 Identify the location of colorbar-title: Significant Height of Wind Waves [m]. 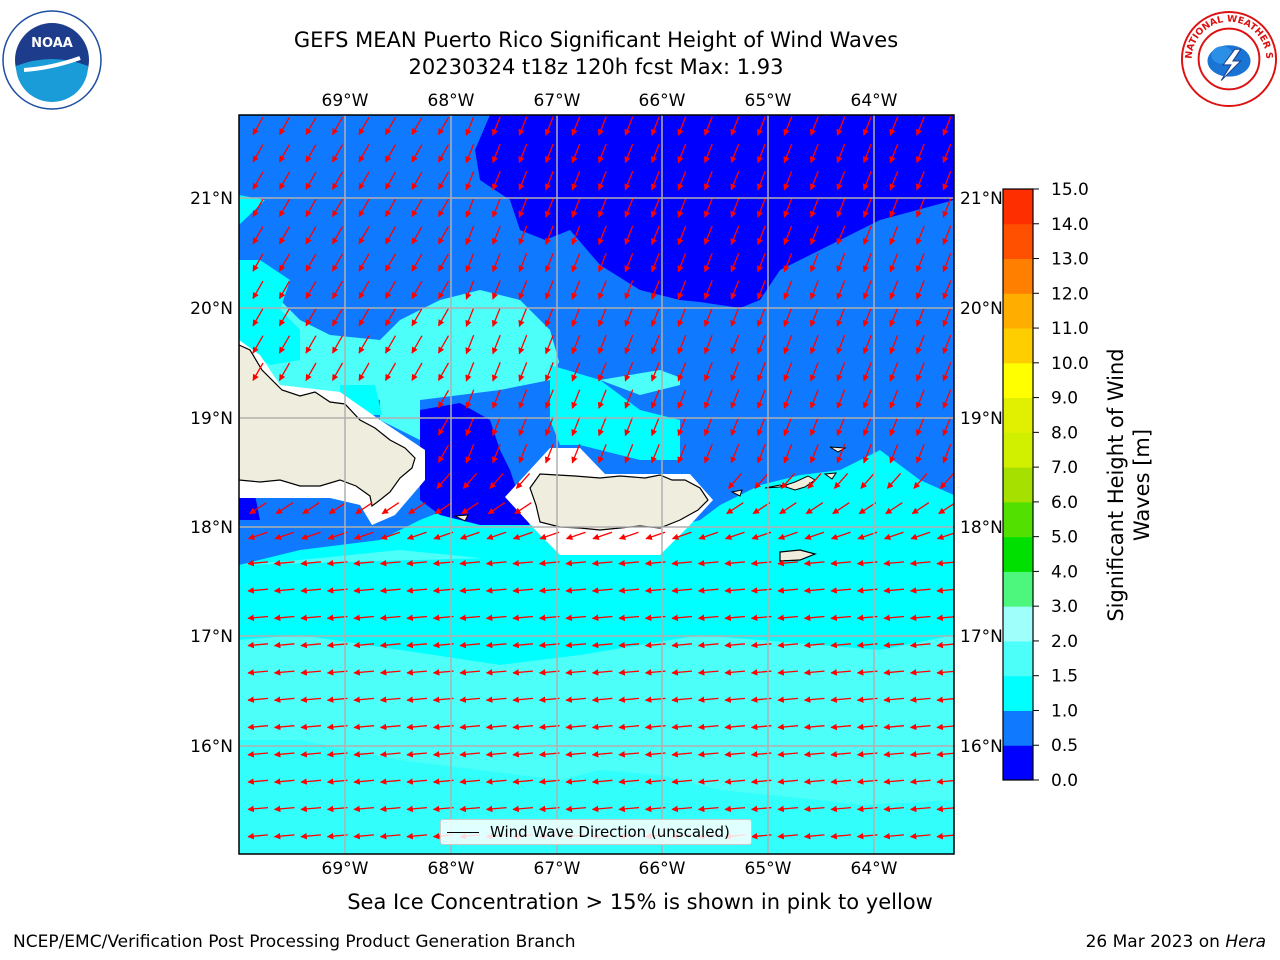
(1129, 485).